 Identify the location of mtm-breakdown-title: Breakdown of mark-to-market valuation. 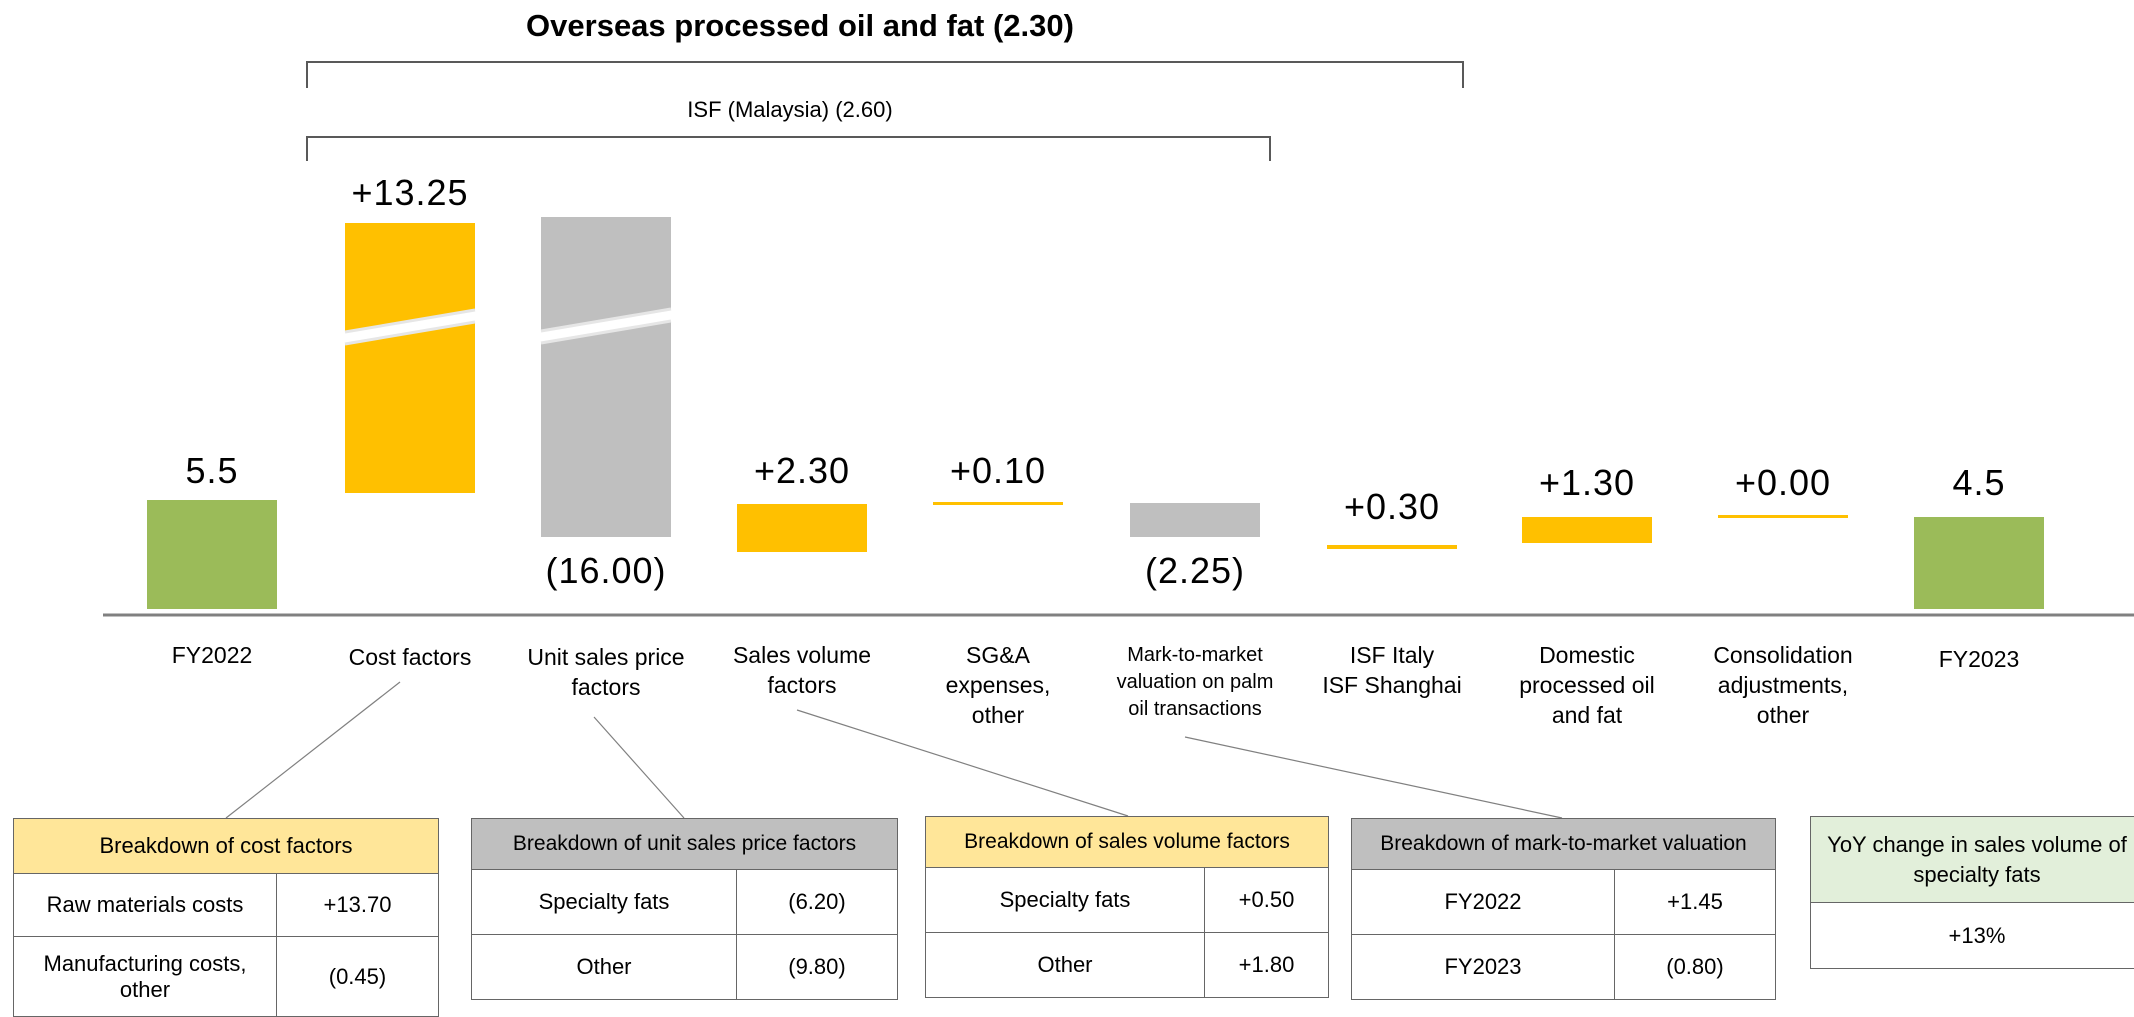
(1564, 844).